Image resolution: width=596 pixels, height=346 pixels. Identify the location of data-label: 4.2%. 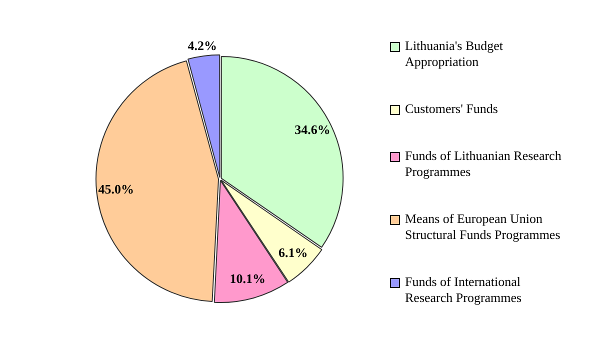
(203, 45).